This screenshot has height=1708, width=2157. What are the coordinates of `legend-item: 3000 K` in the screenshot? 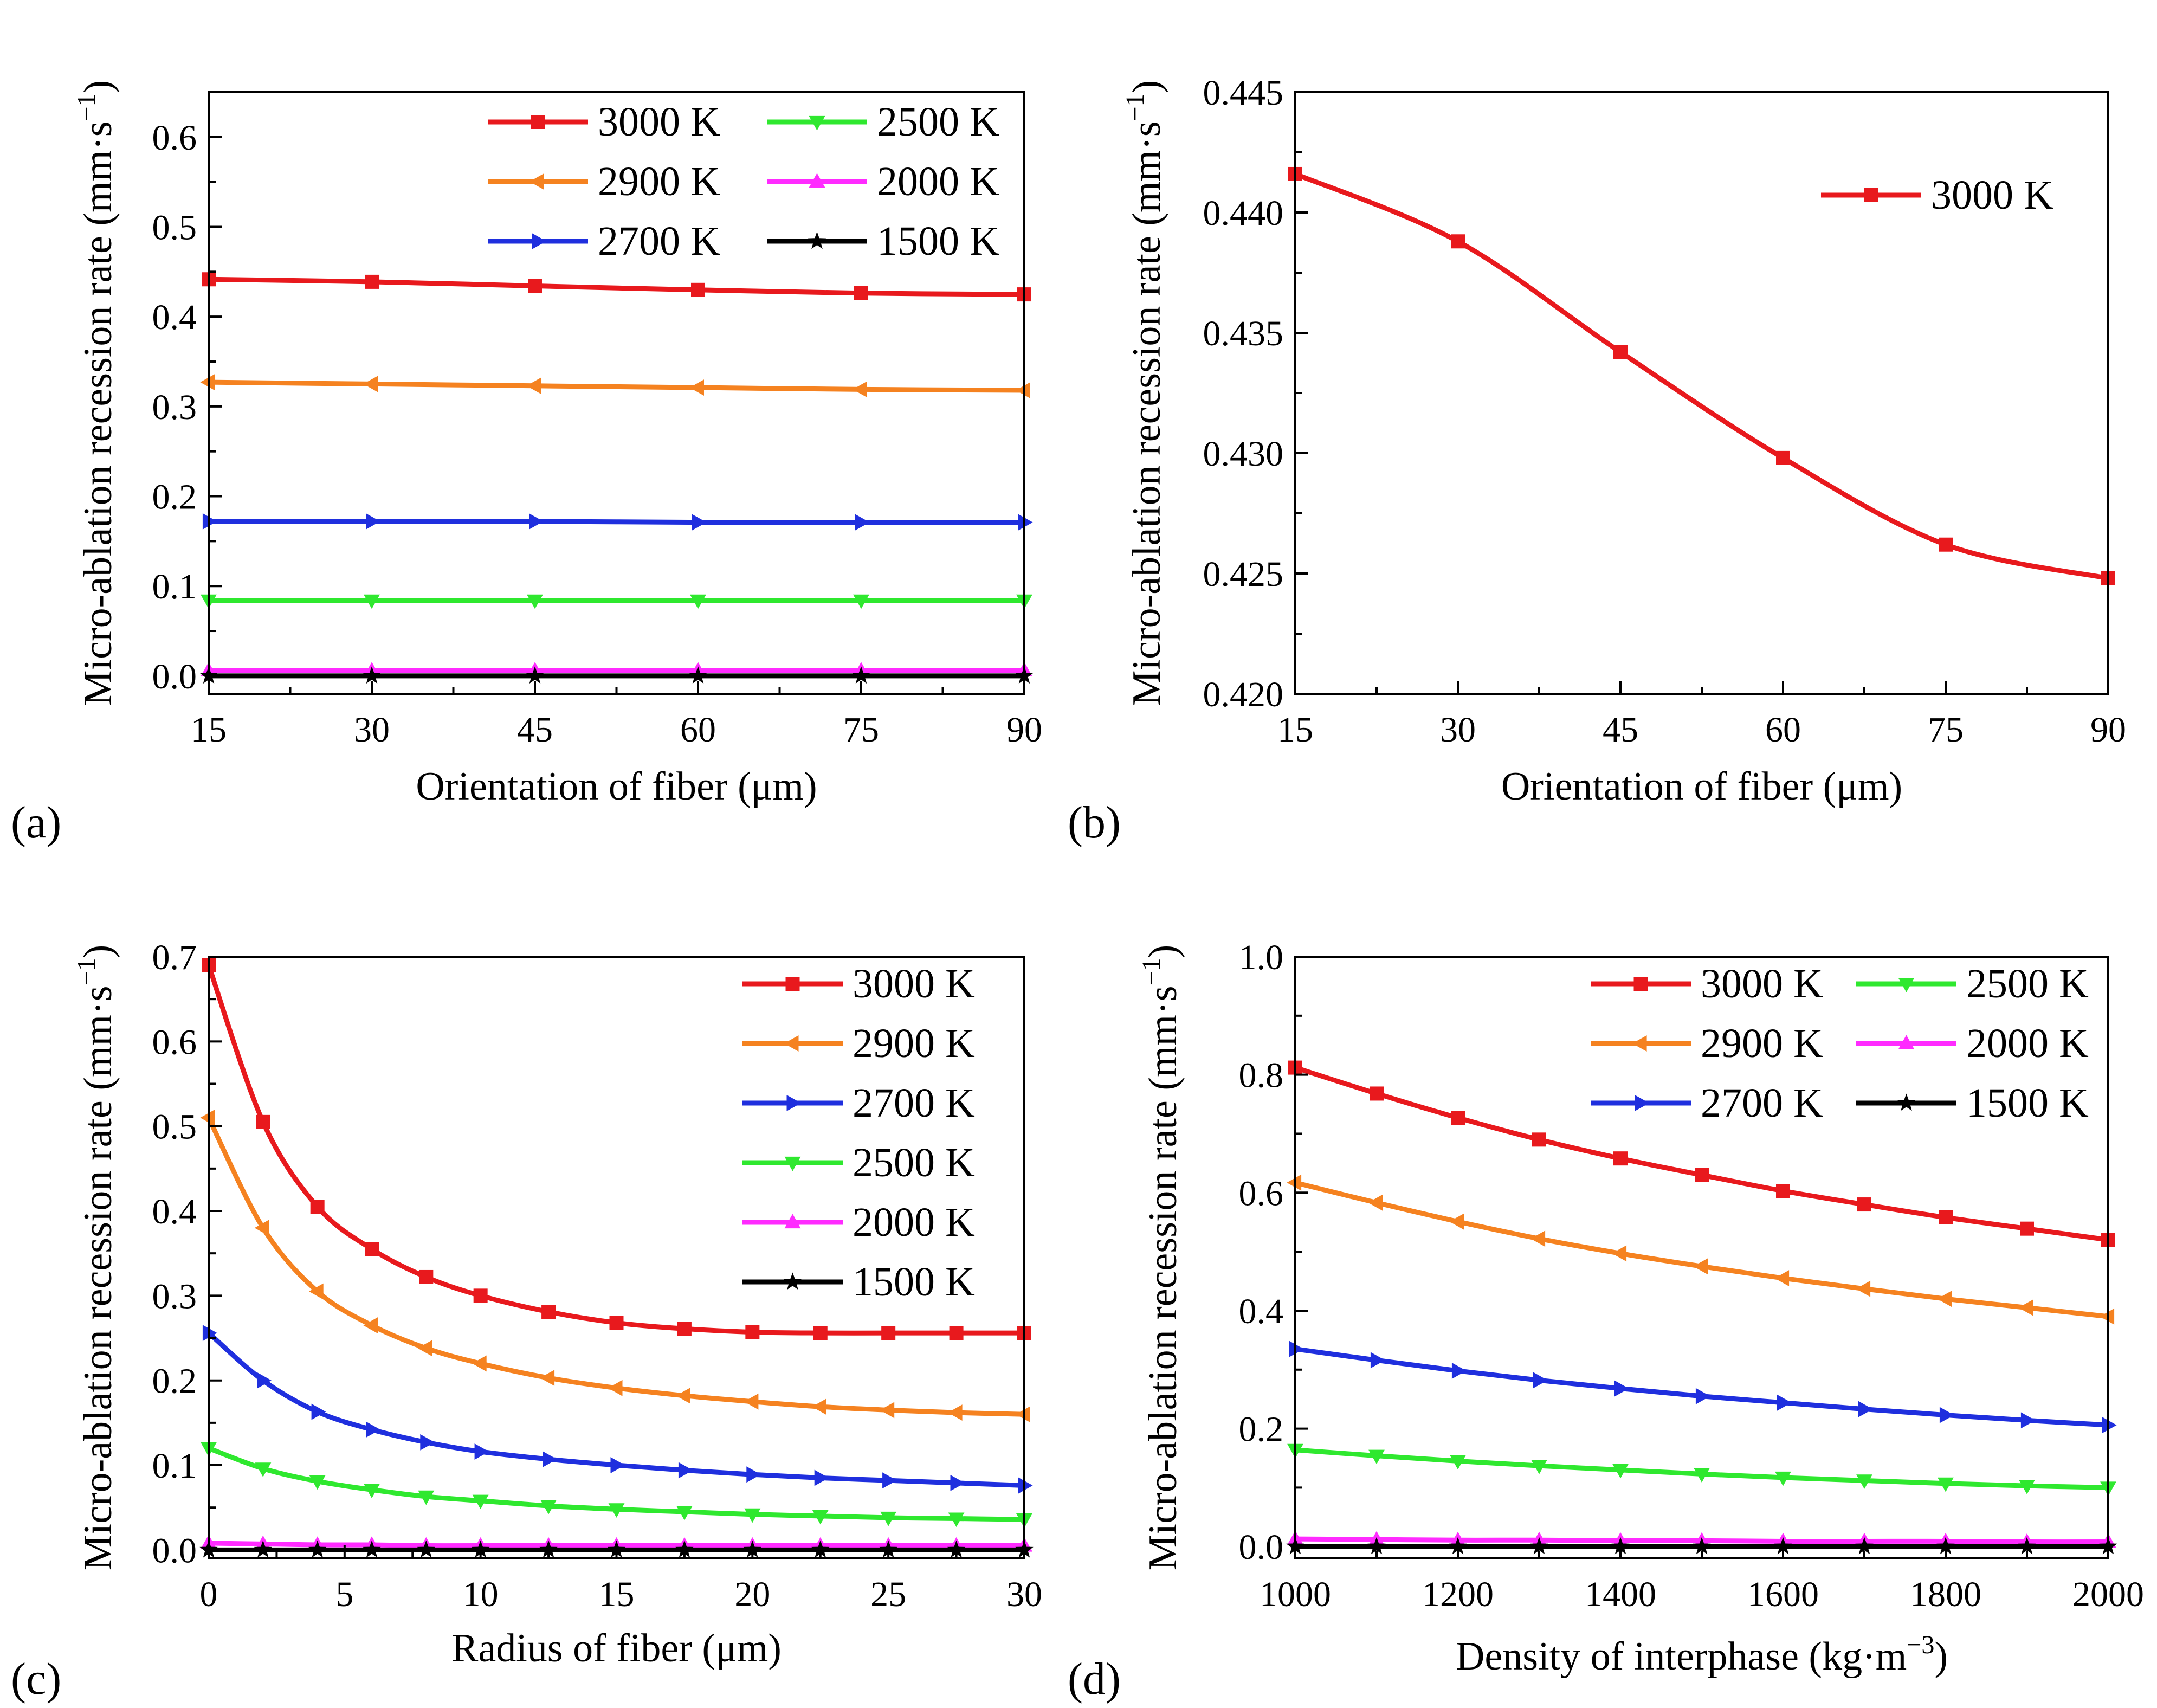 It's located at (1937, 195).